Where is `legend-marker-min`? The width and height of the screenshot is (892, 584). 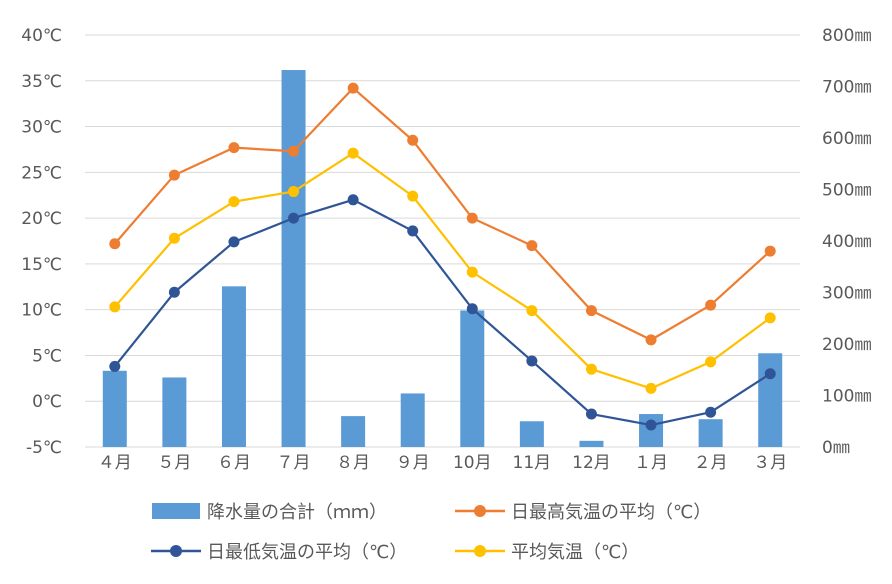
legend-marker-min is located at coordinates (176, 551).